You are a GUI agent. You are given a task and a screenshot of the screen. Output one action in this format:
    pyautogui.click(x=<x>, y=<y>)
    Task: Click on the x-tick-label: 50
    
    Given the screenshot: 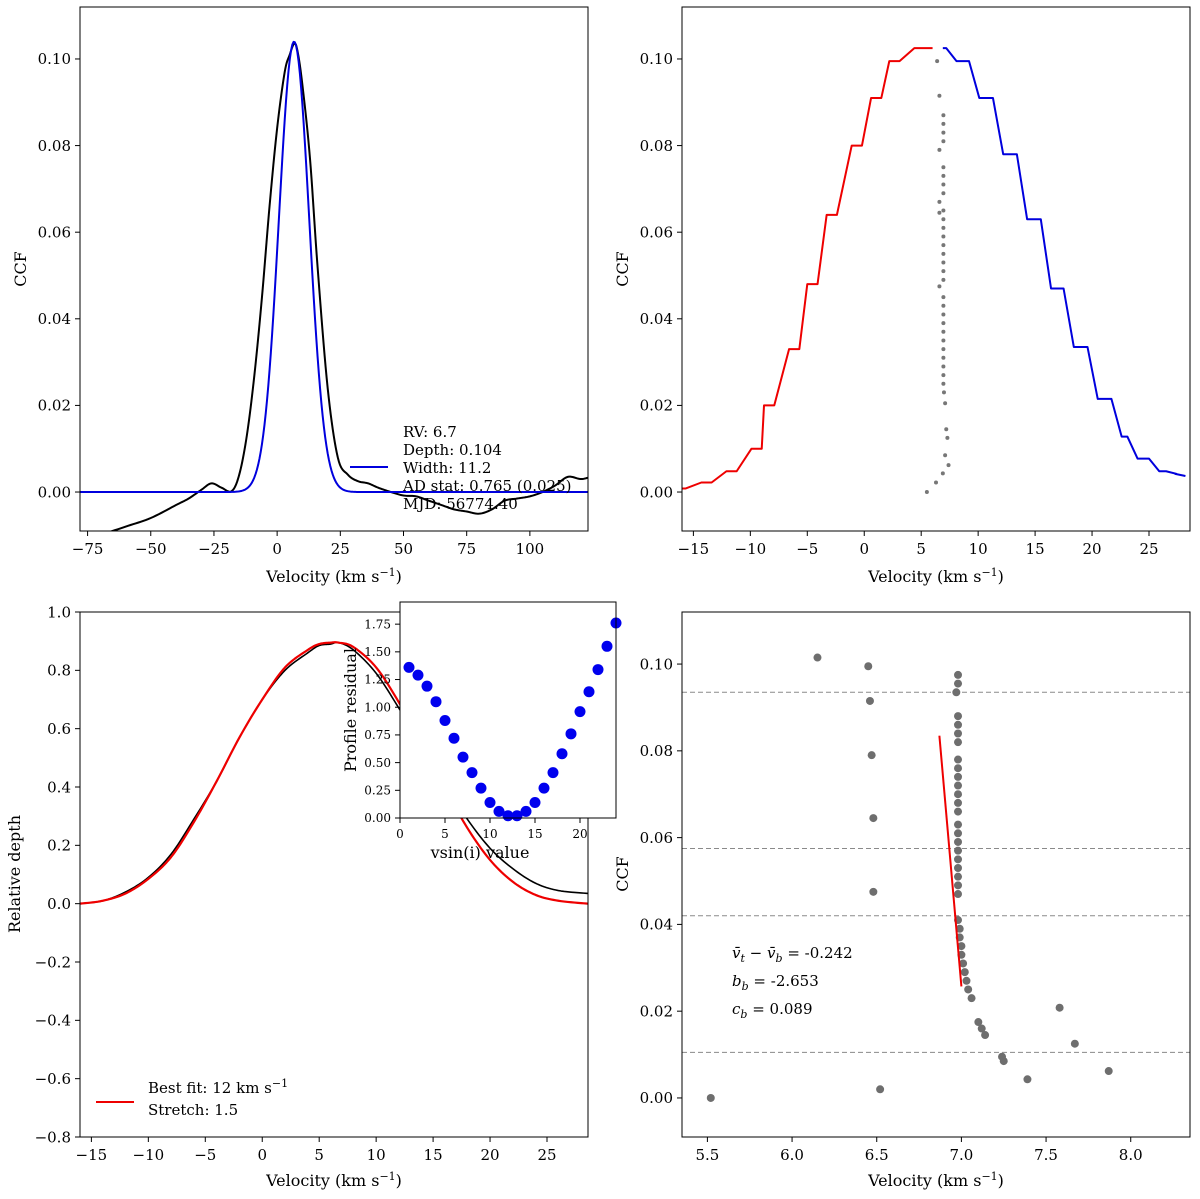 What is the action you would take?
    pyautogui.click(x=403, y=549)
    